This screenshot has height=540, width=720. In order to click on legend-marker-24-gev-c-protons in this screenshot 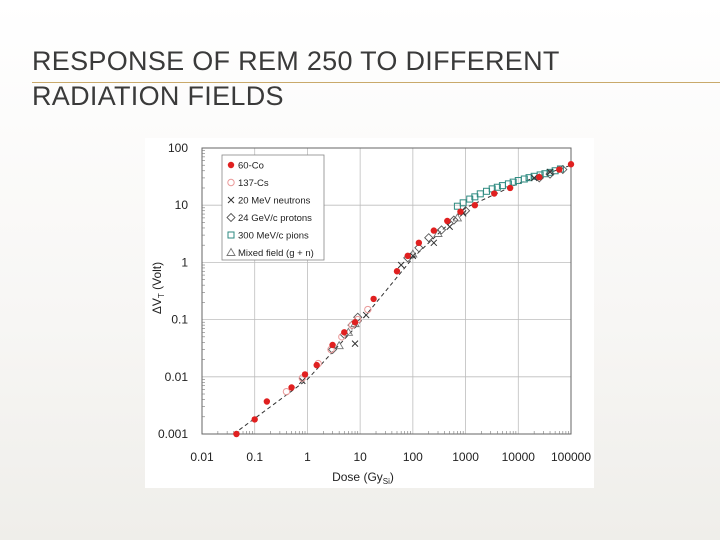, I will do `click(231, 217)`.